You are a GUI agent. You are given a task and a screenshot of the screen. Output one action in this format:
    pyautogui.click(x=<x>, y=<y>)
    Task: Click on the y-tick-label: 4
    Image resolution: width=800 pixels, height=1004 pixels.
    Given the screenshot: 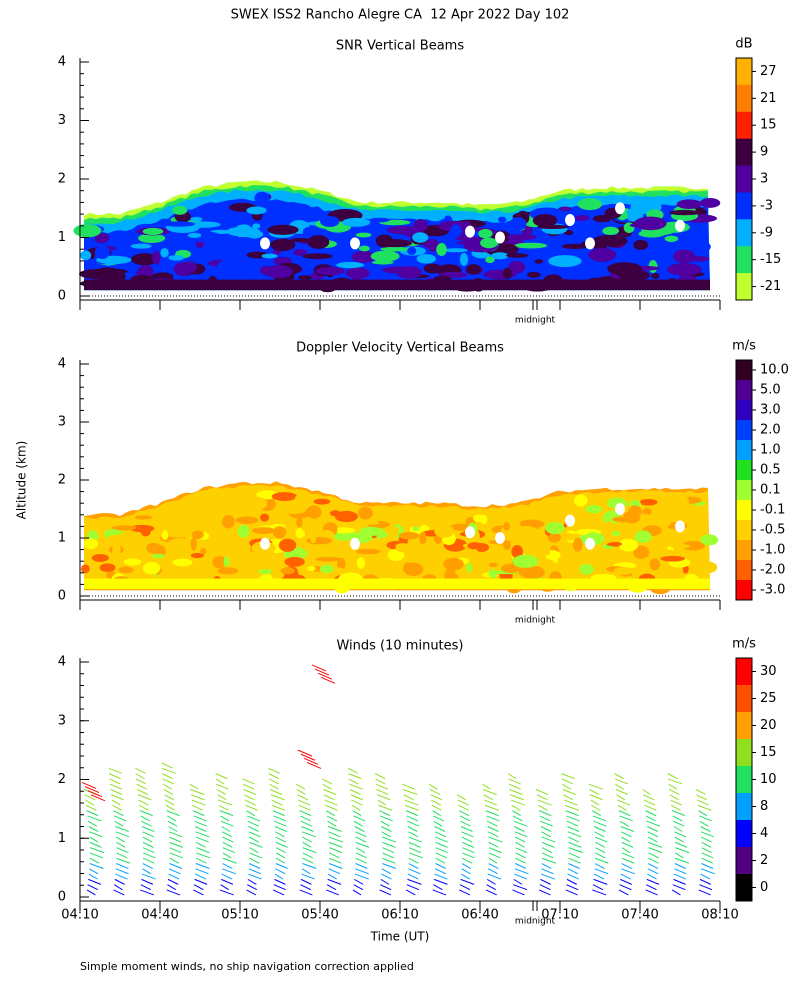 What is the action you would take?
    pyautogui.click(x=62, y=364)
    